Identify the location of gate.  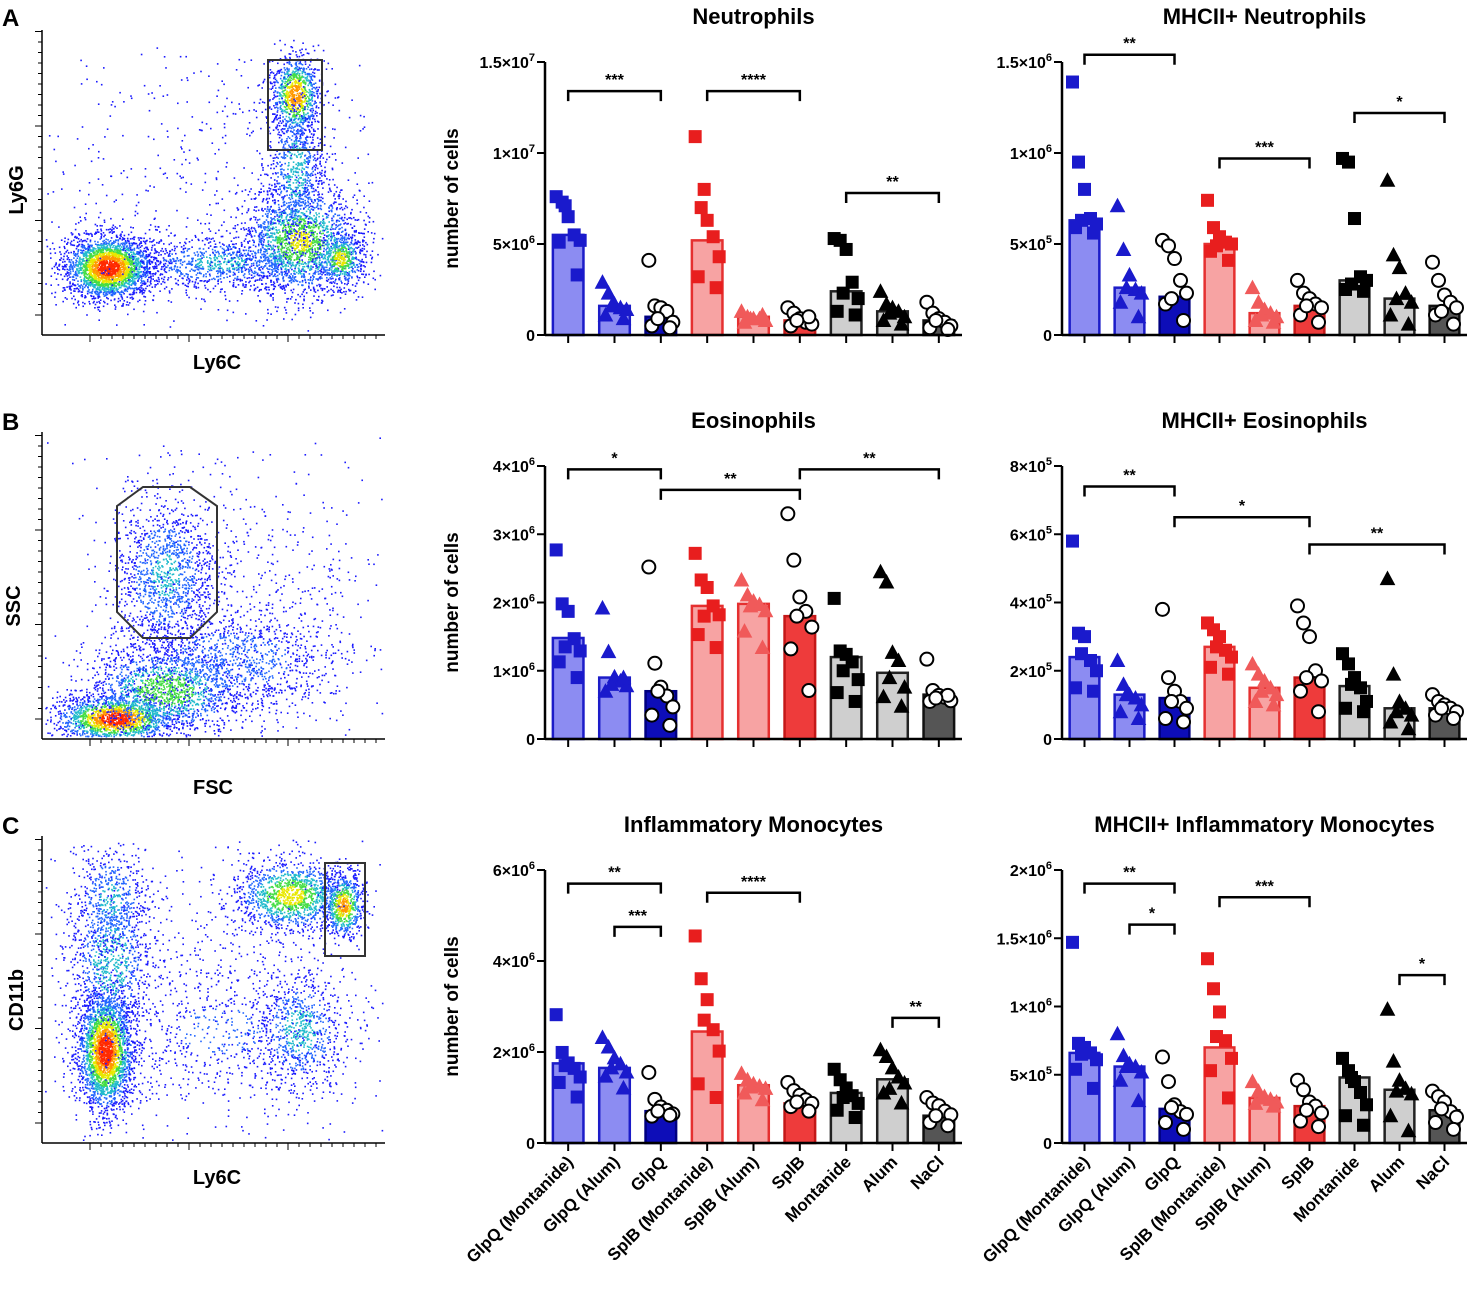
(295, 105).